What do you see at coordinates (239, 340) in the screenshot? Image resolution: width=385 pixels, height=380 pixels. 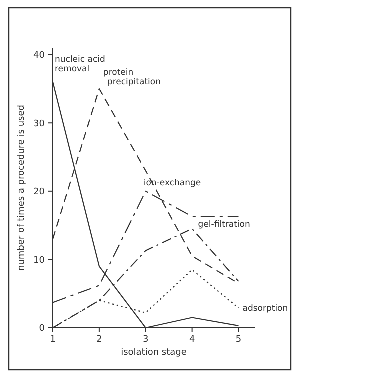 I see `x-tick-label: 5` at bounding box center [239, 340].